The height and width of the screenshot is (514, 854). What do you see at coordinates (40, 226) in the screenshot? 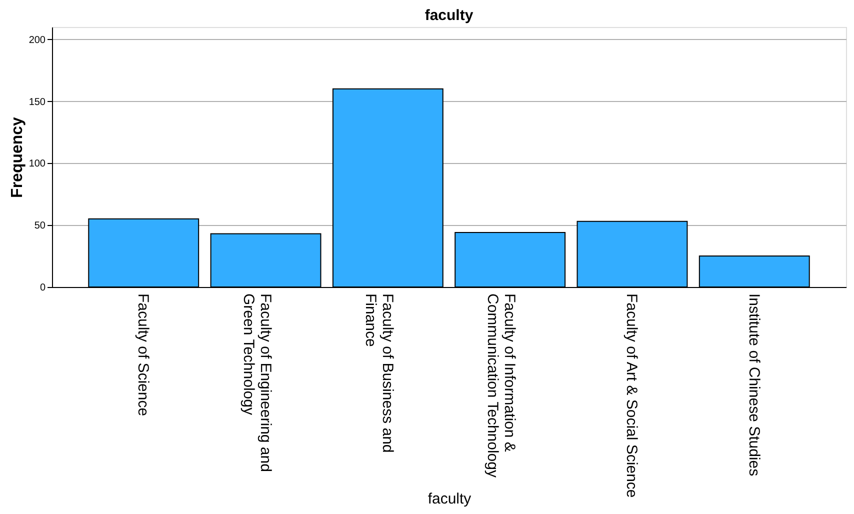
I see `y-tick-label: 50` at bounding box center [40, 226].